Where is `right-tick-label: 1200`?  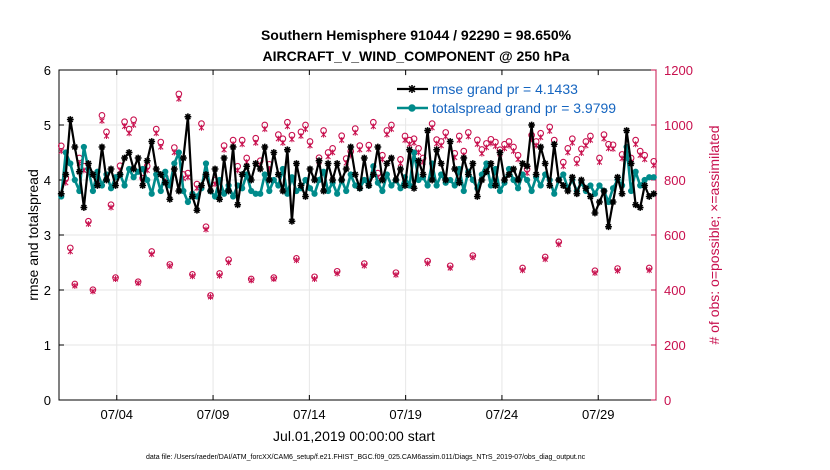 right-tick-label: 1200 is located at coordinates (678, 70).